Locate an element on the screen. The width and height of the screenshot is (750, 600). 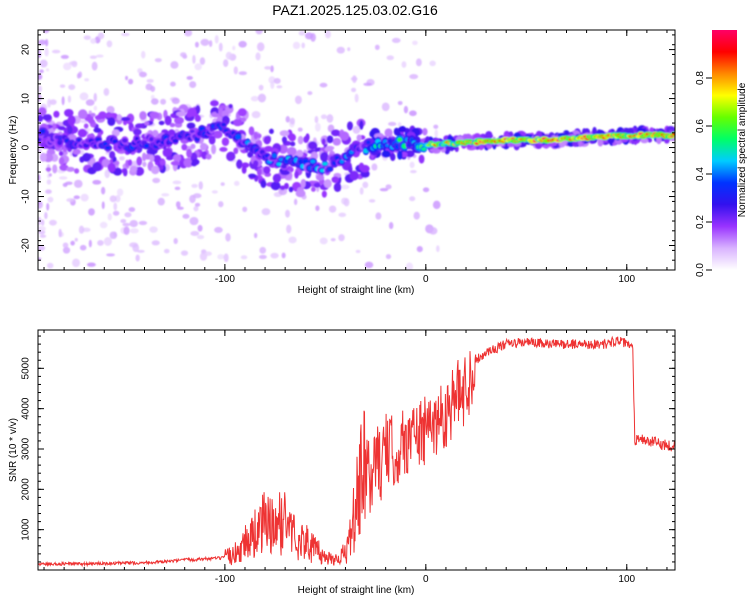
figure-title: PAZ1.2025.125.03.02.G16 is located at coordinates (355, 10).